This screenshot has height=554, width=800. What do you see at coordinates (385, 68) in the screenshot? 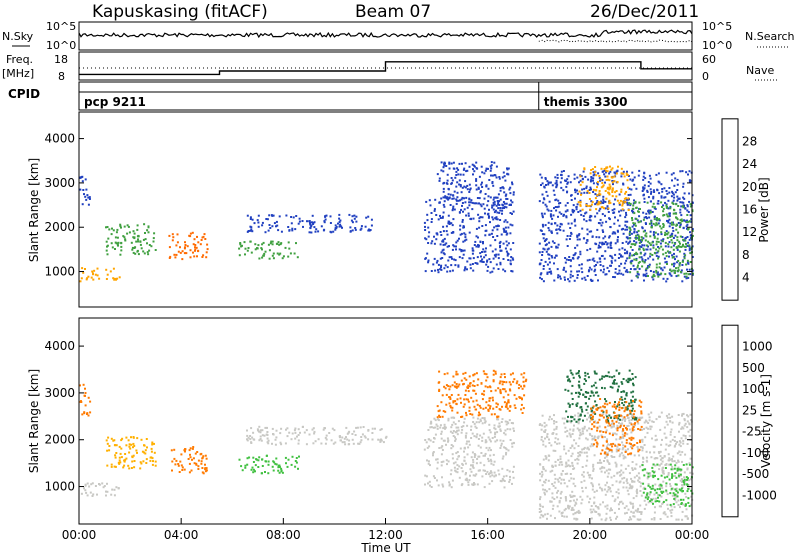
I see `freq-trace` at bounding box center [385, 68].